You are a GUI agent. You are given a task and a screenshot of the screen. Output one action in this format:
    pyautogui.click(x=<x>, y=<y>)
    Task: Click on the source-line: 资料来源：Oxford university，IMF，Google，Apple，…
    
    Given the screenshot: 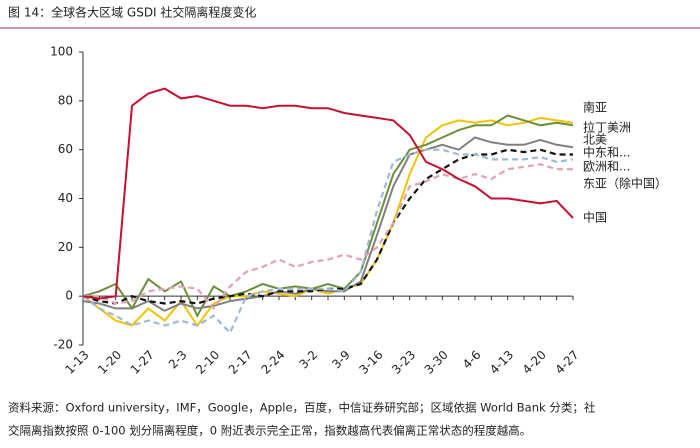 What is the action you would take?
    pyautogui.click(x=302, y=408)
    